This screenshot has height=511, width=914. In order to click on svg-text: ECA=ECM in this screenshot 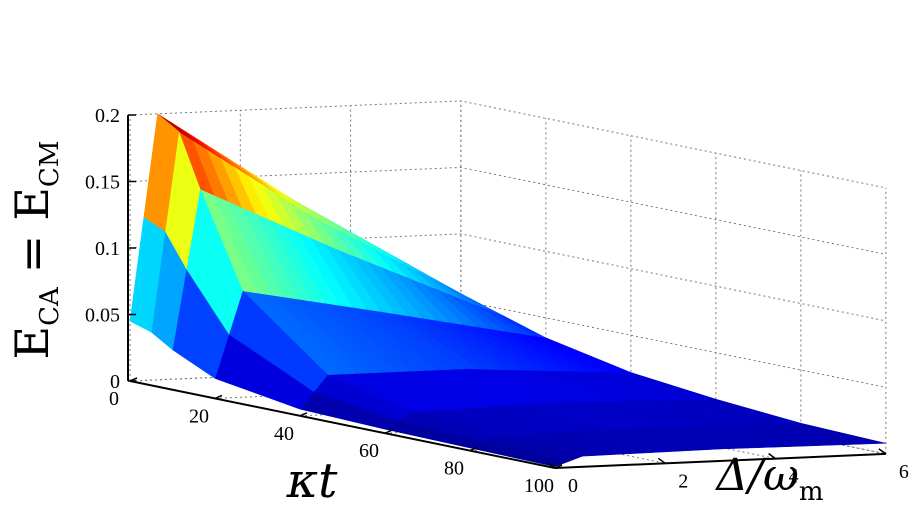, I will do `click(35, 250)`.